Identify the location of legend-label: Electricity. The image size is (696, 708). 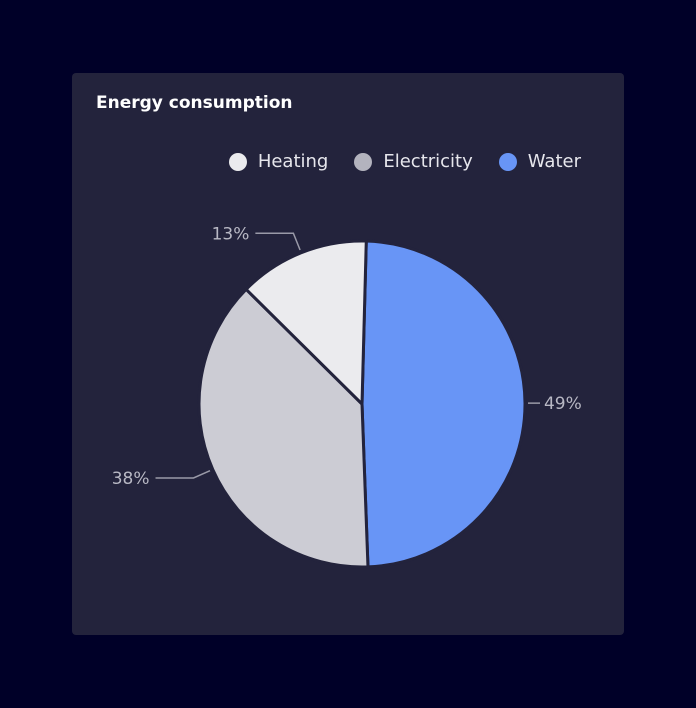
(428, 161).